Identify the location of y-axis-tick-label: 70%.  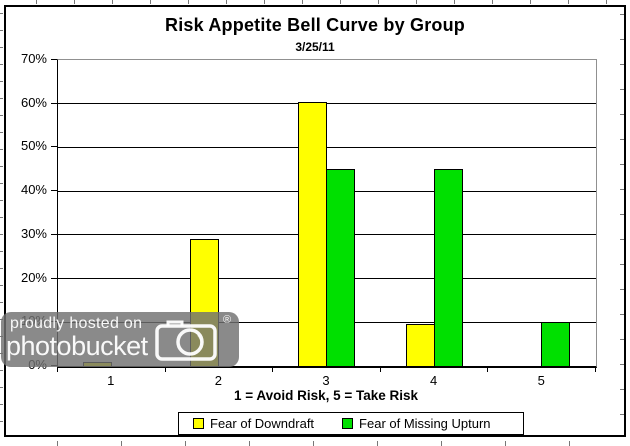
(33, 58).